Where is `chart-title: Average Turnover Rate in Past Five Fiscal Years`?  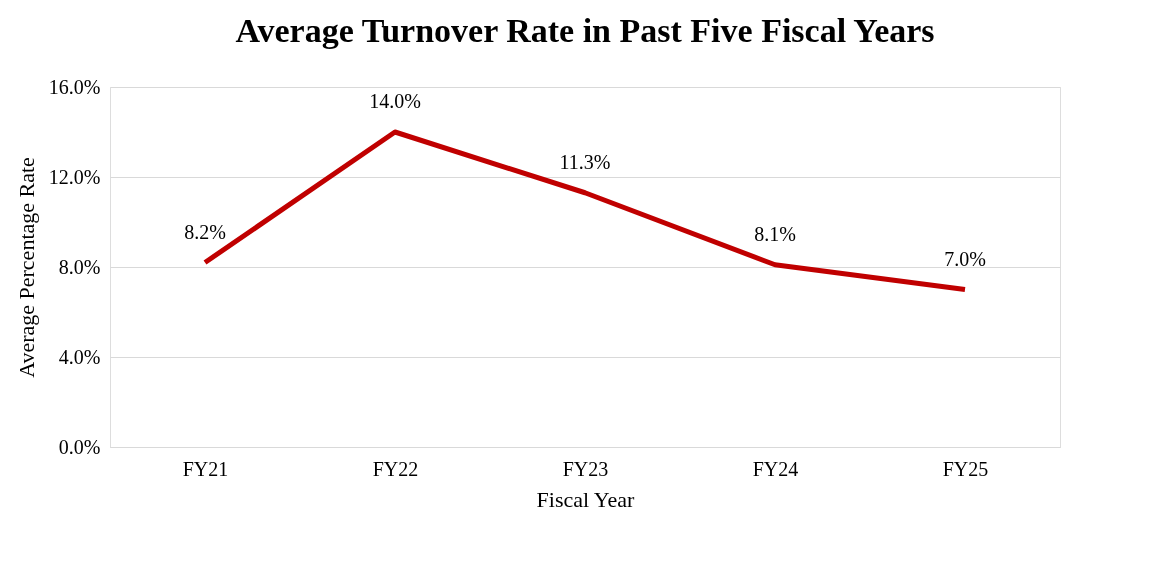
chart-title: Average Turnover Rate in Past Five Fiscal Years is located at coordinates (585, 30).